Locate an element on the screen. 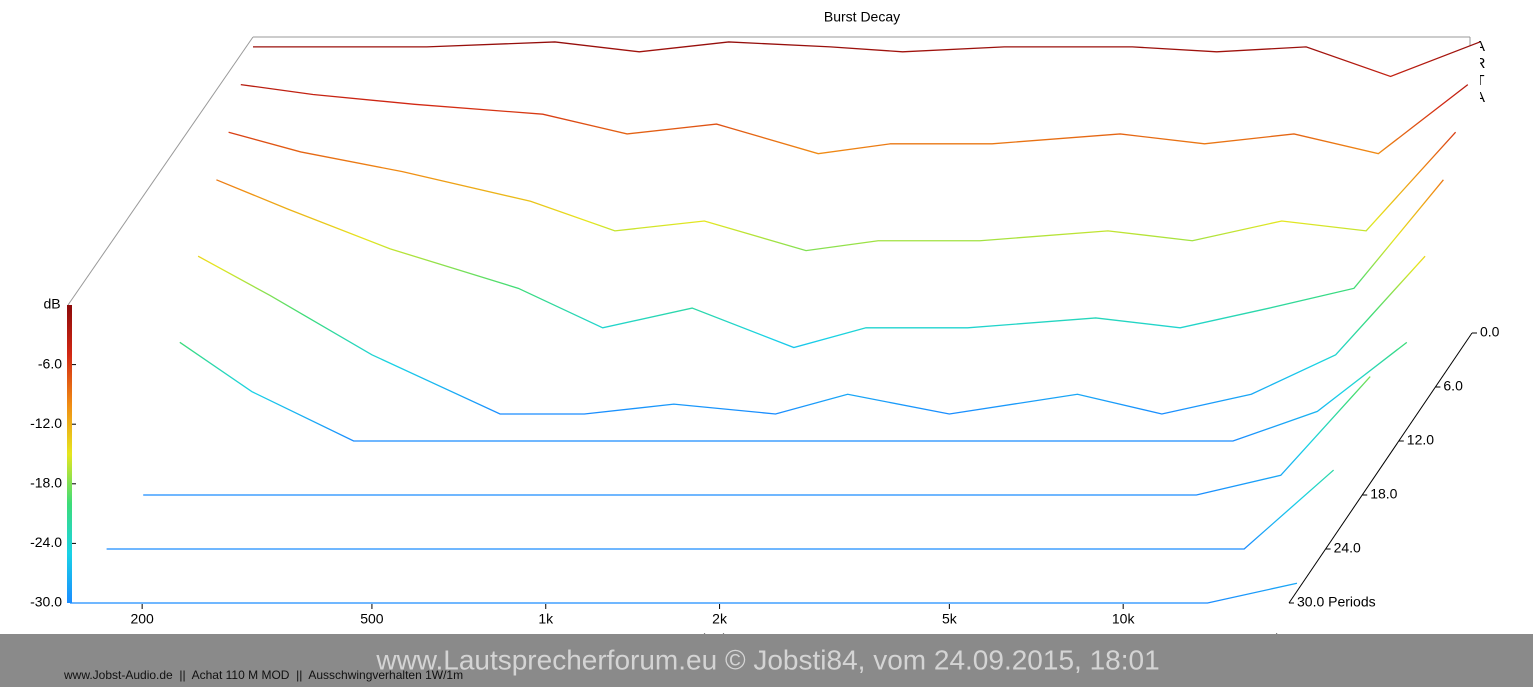 This screenshot has height=687, width=1533. colorbar-tick-label: -18.0 is located at coordinates (46, 483).